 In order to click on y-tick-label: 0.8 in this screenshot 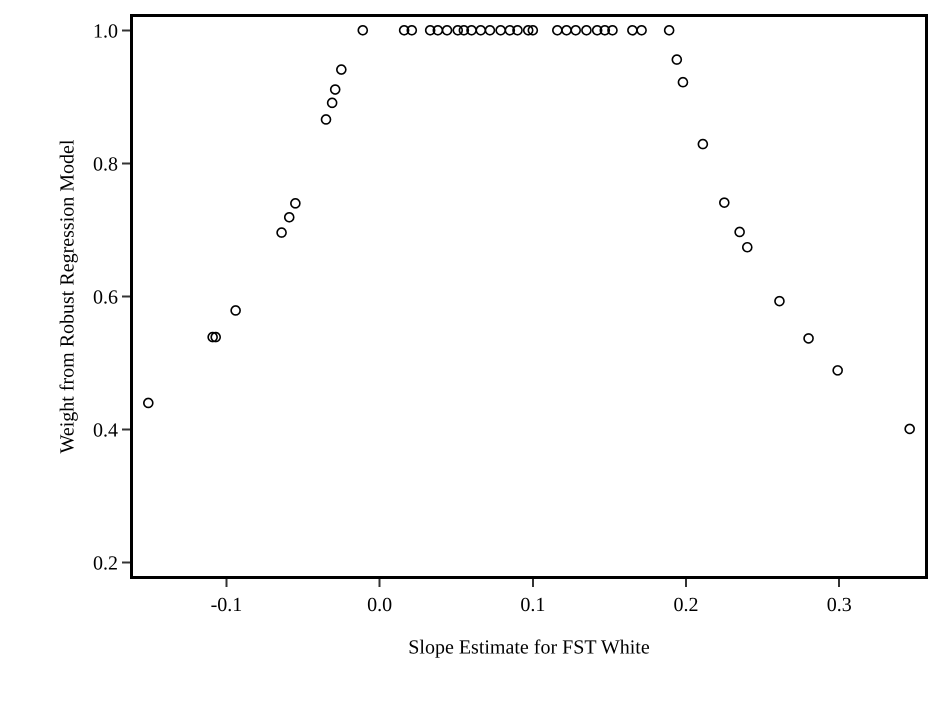, I will do `click(105, 164)`.